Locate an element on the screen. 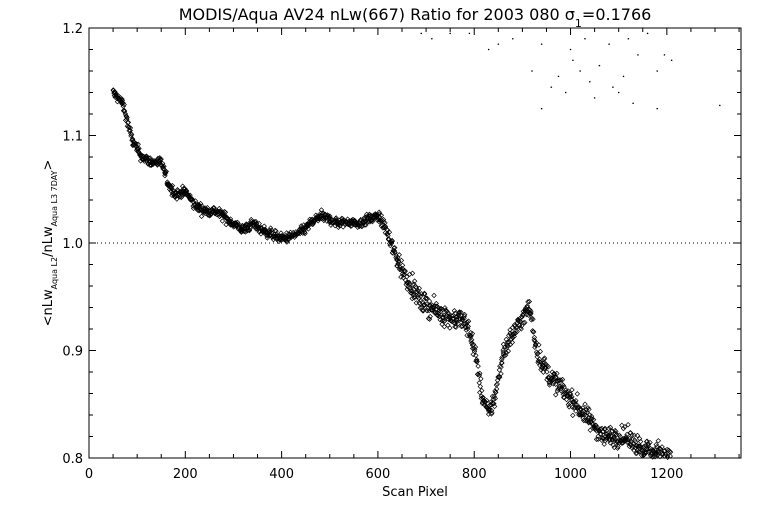 This screenshot has width=768, height=512. x-tick-label: 0 is located at coordinates (89, 474).